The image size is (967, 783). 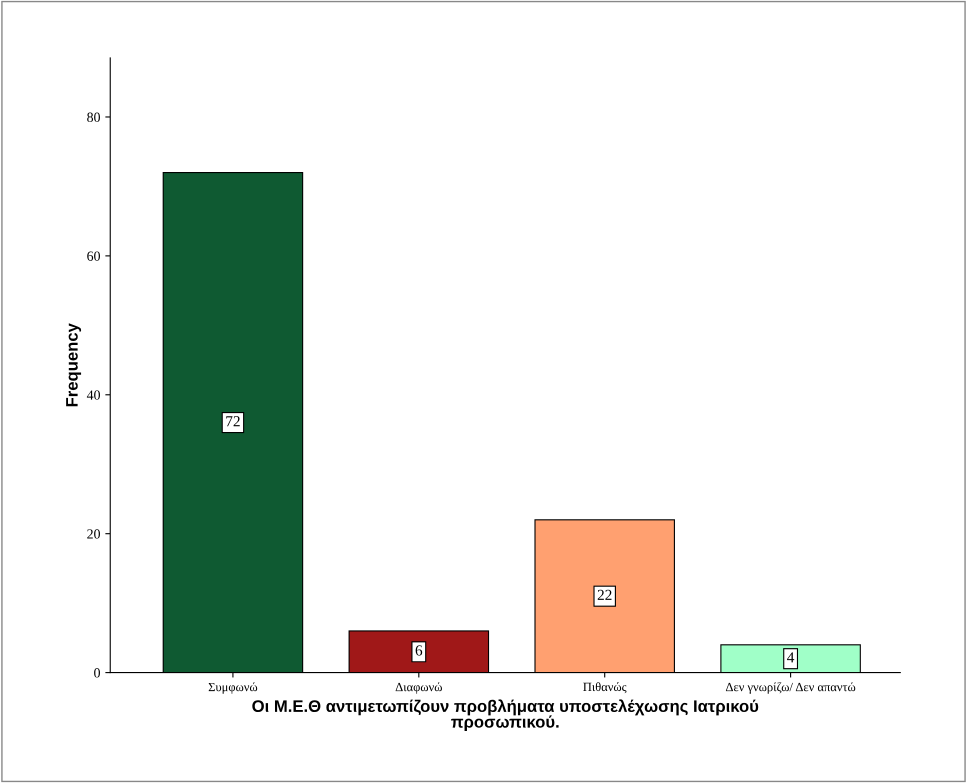 What do you see at coordinates (233, 421) in the screenshot?
I see `data-label: 72` at bounding box center [233, 421].